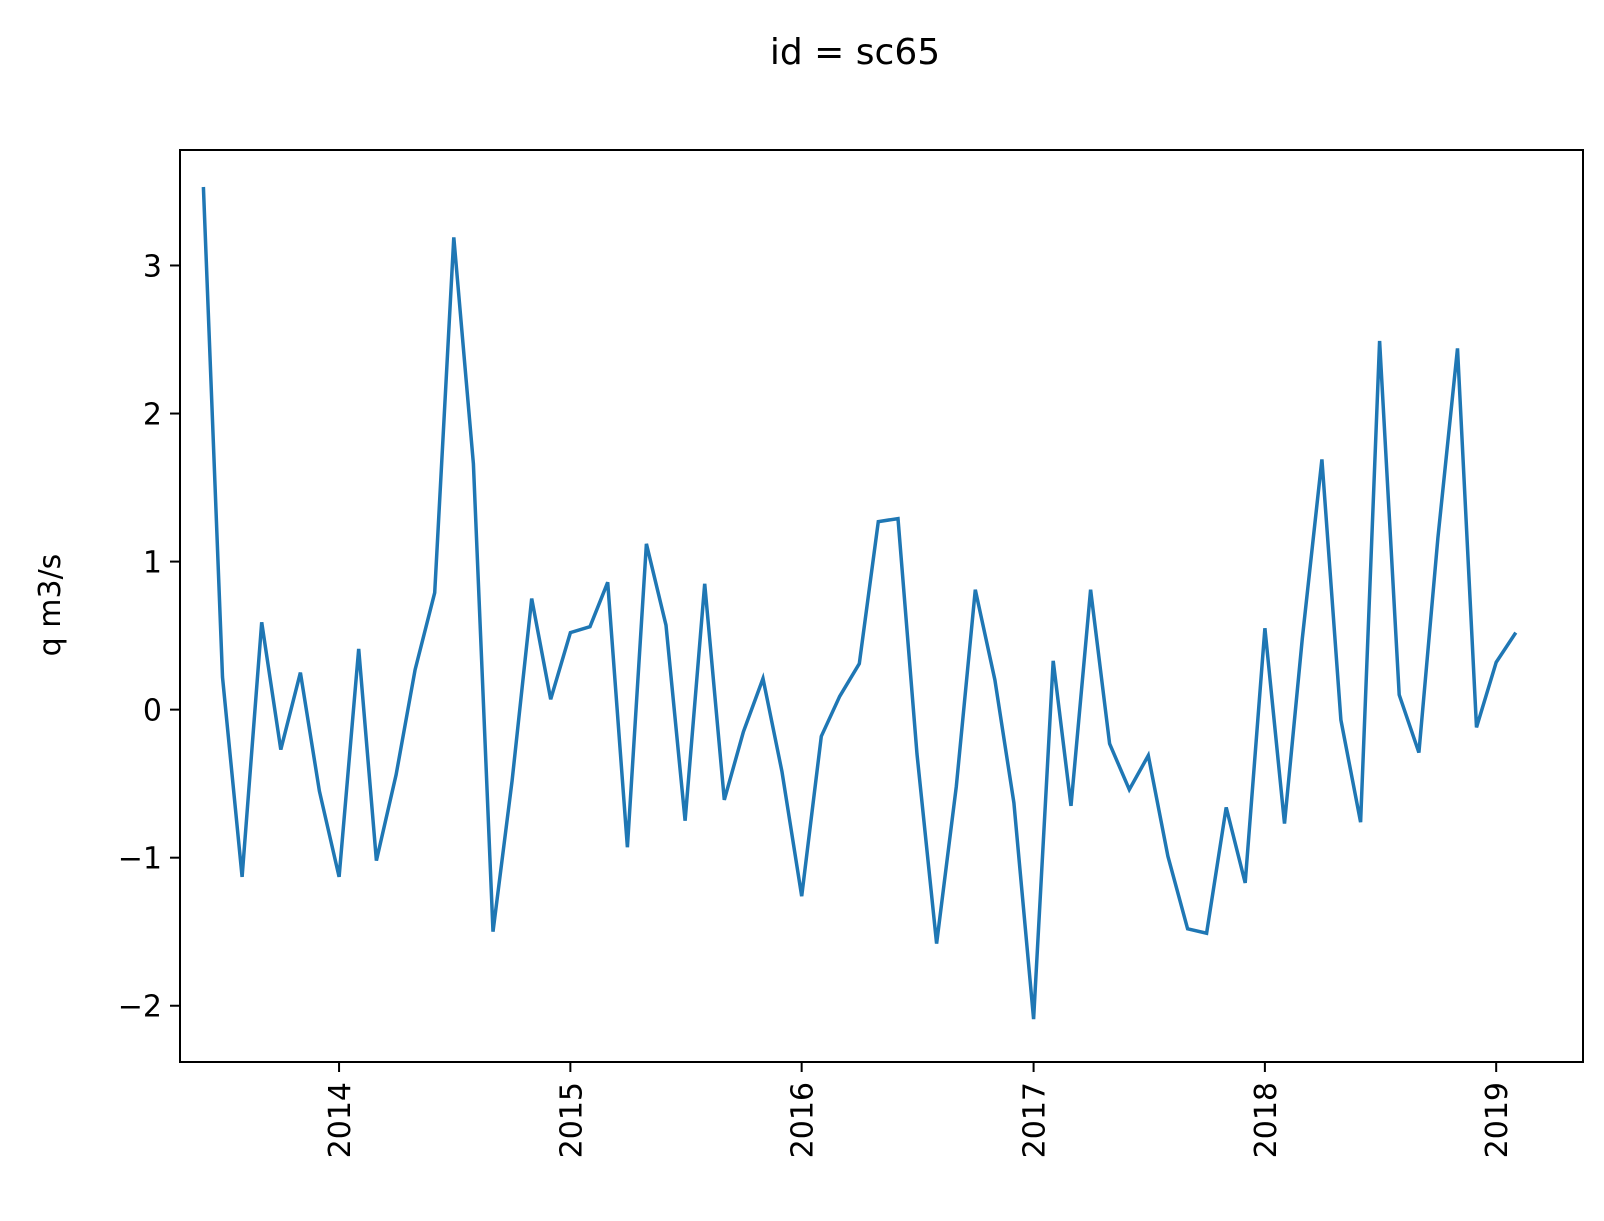 Image resolution: width=1604 pixels, height=1221 pixels. What do you see at coordinates (50, 605) in the screenshot?
I see `y-axis-label: q m3/s` at bounding box center [50, 605].